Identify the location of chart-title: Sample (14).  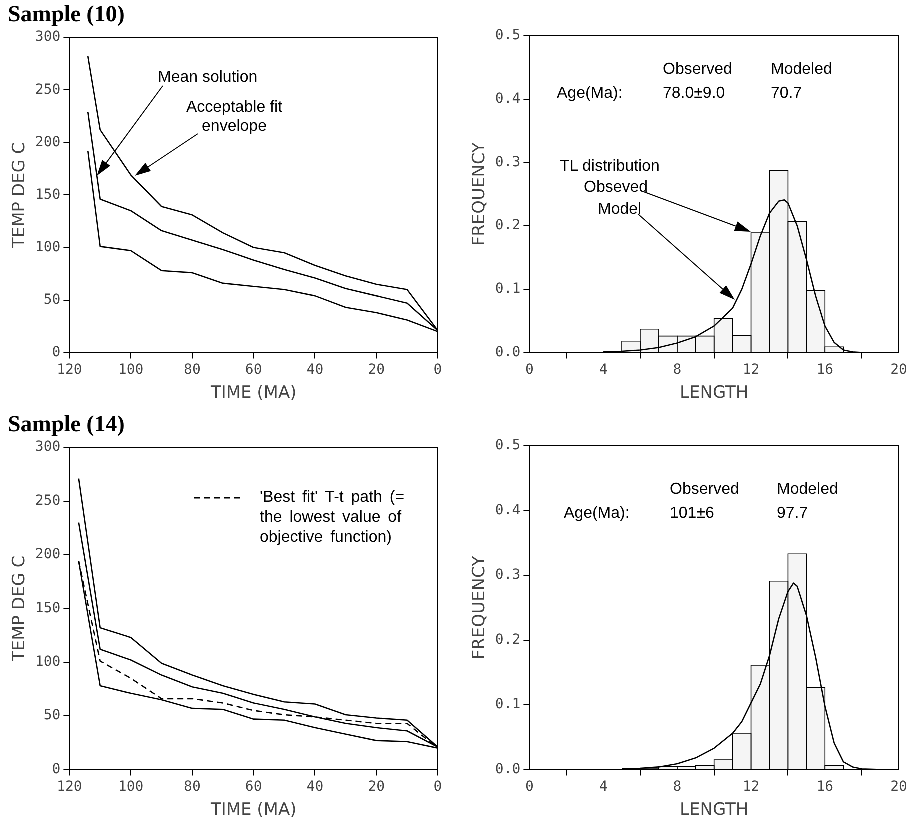
(66, 424).